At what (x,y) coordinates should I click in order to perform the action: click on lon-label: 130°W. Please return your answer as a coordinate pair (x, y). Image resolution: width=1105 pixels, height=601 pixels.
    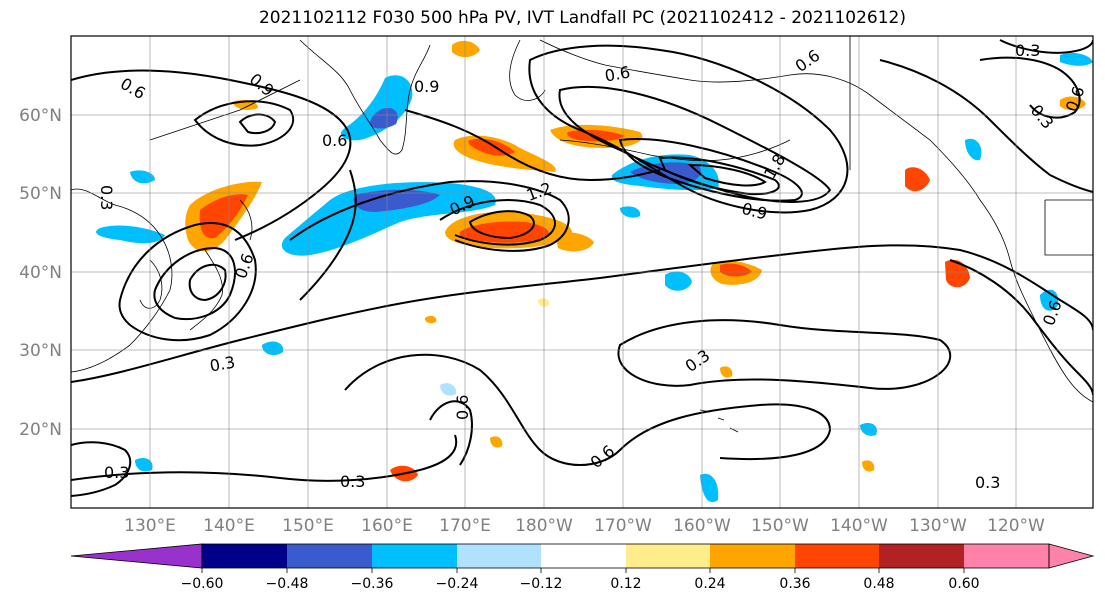
    Looking at the image, I should click on (938, 526).